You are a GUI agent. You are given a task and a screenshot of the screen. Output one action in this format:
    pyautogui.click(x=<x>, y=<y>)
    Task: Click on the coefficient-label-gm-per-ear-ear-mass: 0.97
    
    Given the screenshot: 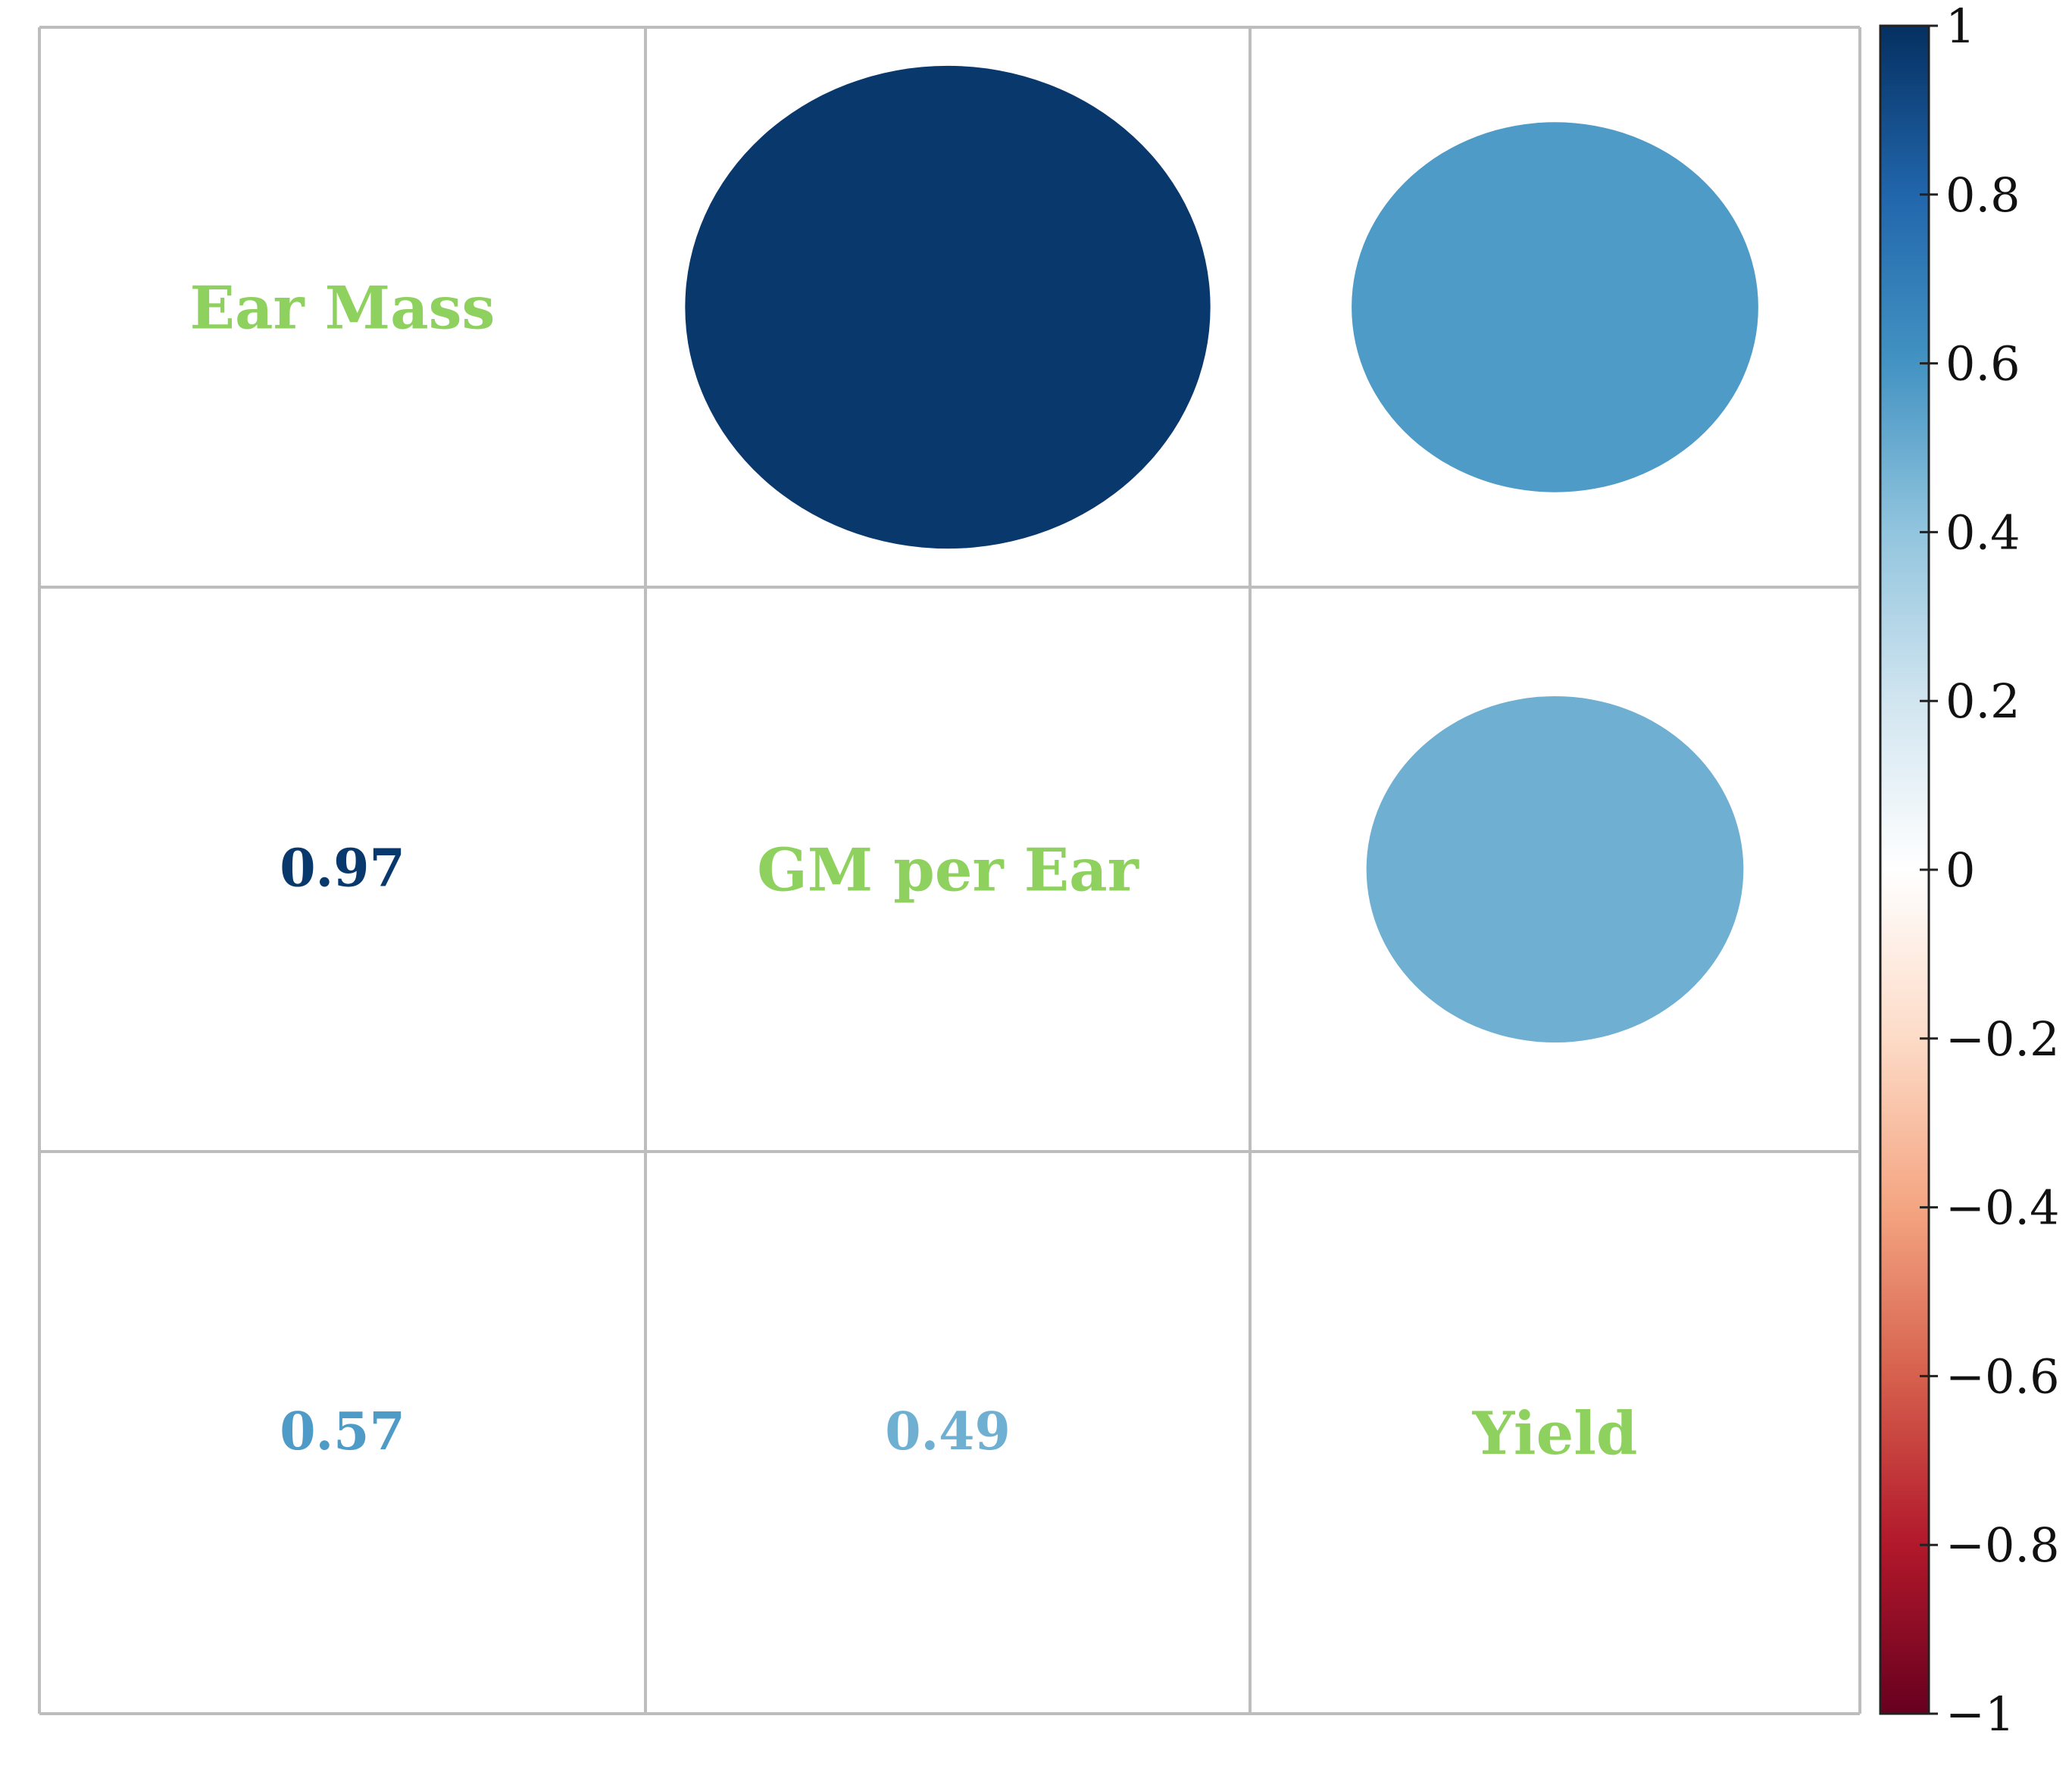 What is the action you would take?
    pyautogui.click(x=342, y=869)
    